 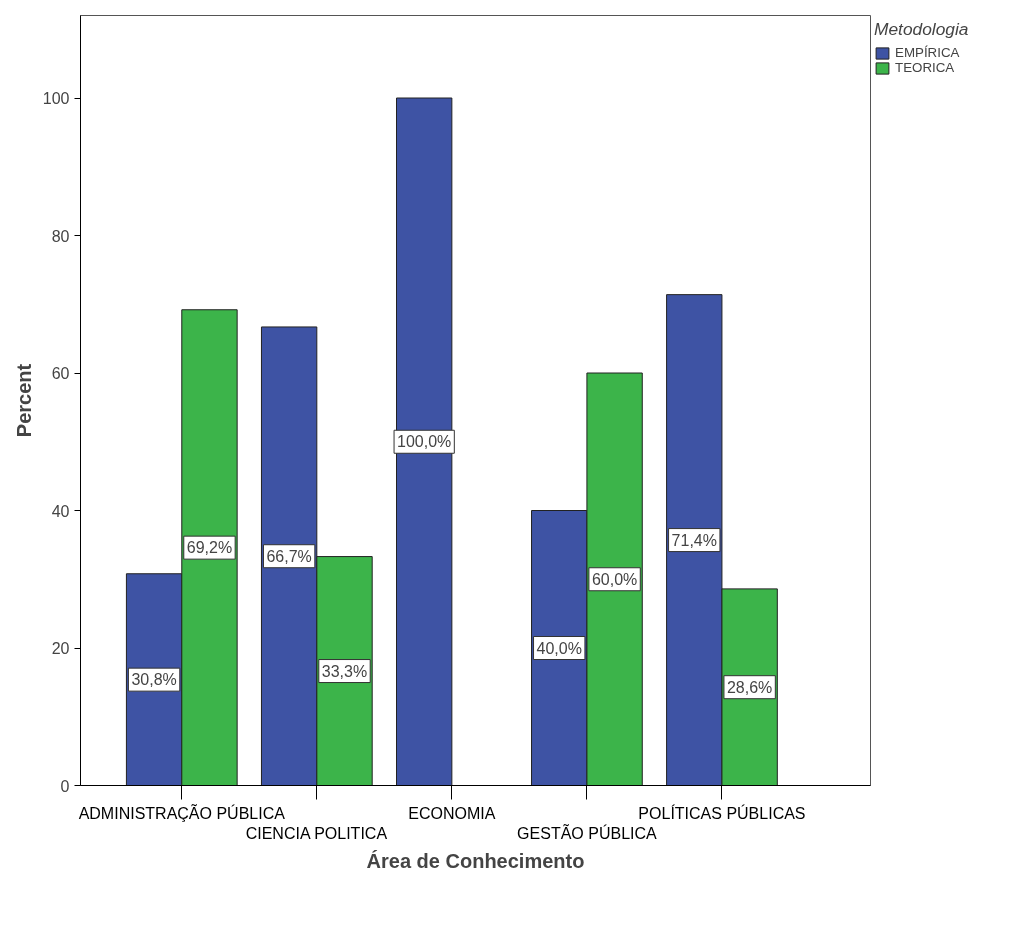 I want to click on legend-label: TEORICA, so click(x=925, y=67).